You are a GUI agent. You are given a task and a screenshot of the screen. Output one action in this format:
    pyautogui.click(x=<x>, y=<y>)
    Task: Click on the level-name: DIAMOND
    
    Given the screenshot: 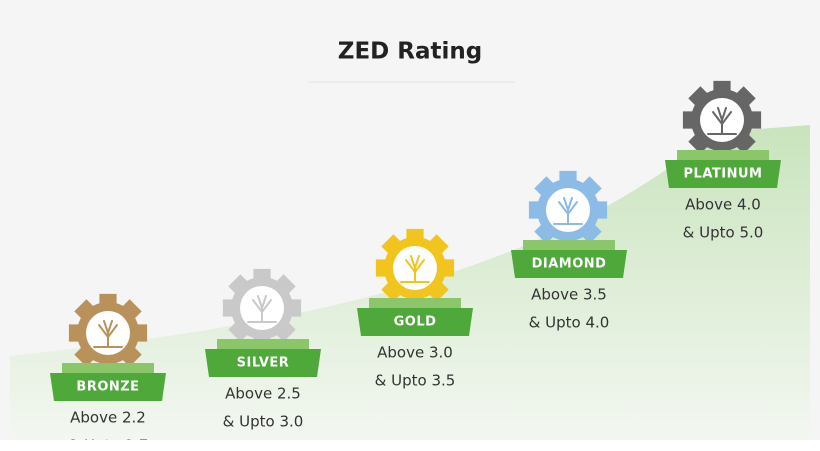 What is the action you would take?
    pyautogui.click(x=569, y=264)
    